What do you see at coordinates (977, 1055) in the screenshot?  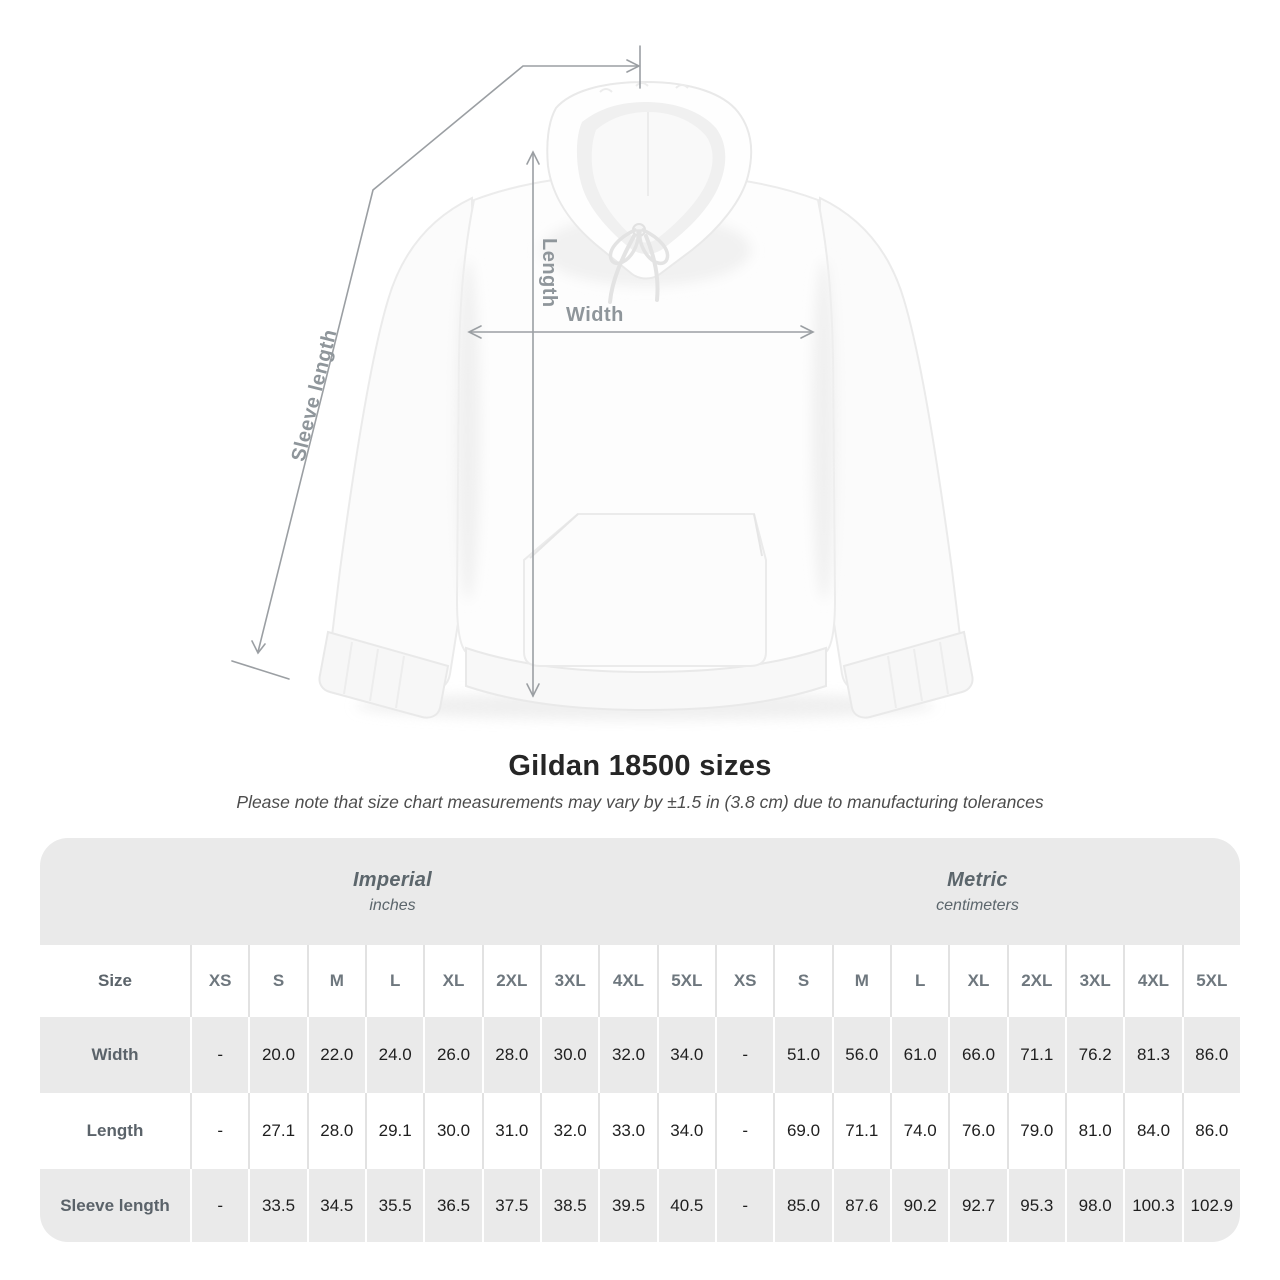 I see `table-cell: 66.0` at bounding box center [977, 1055].